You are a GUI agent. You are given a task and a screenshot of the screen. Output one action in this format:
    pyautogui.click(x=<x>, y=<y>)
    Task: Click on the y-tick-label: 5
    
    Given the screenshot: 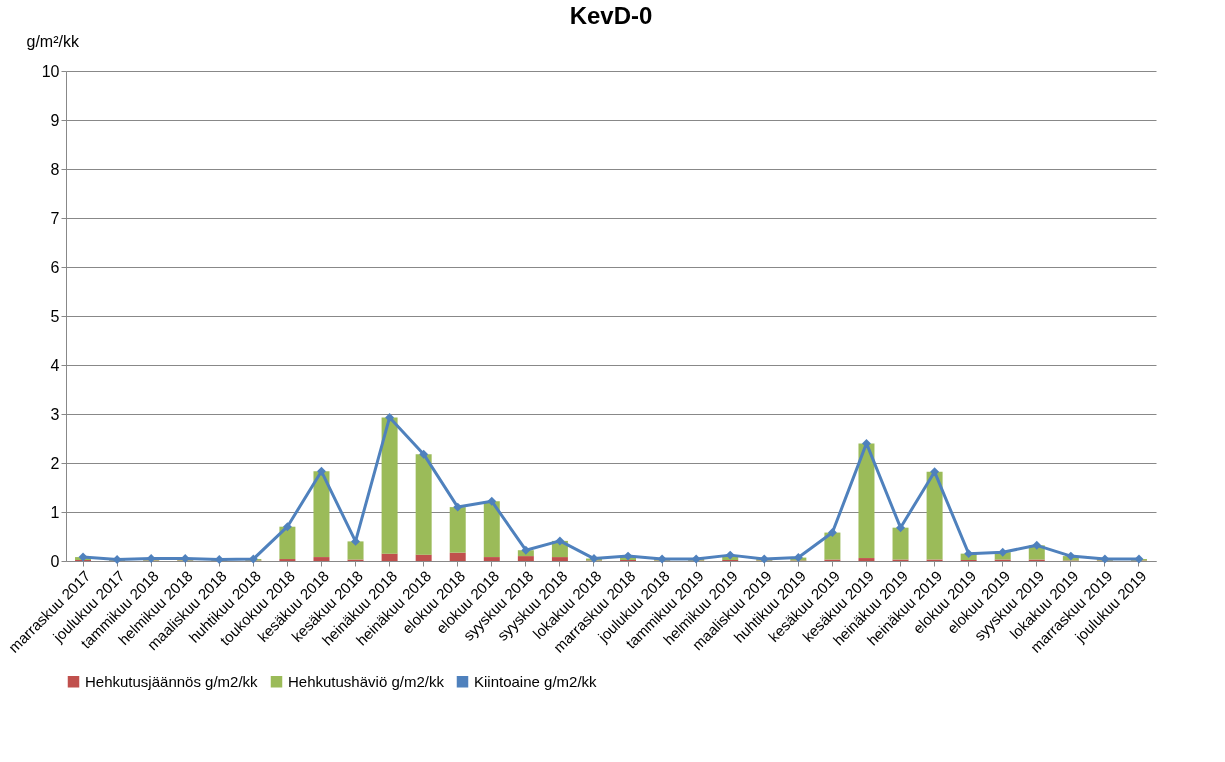 What is the action you would take?
    pyautogui.click(x=55, y=316)
    